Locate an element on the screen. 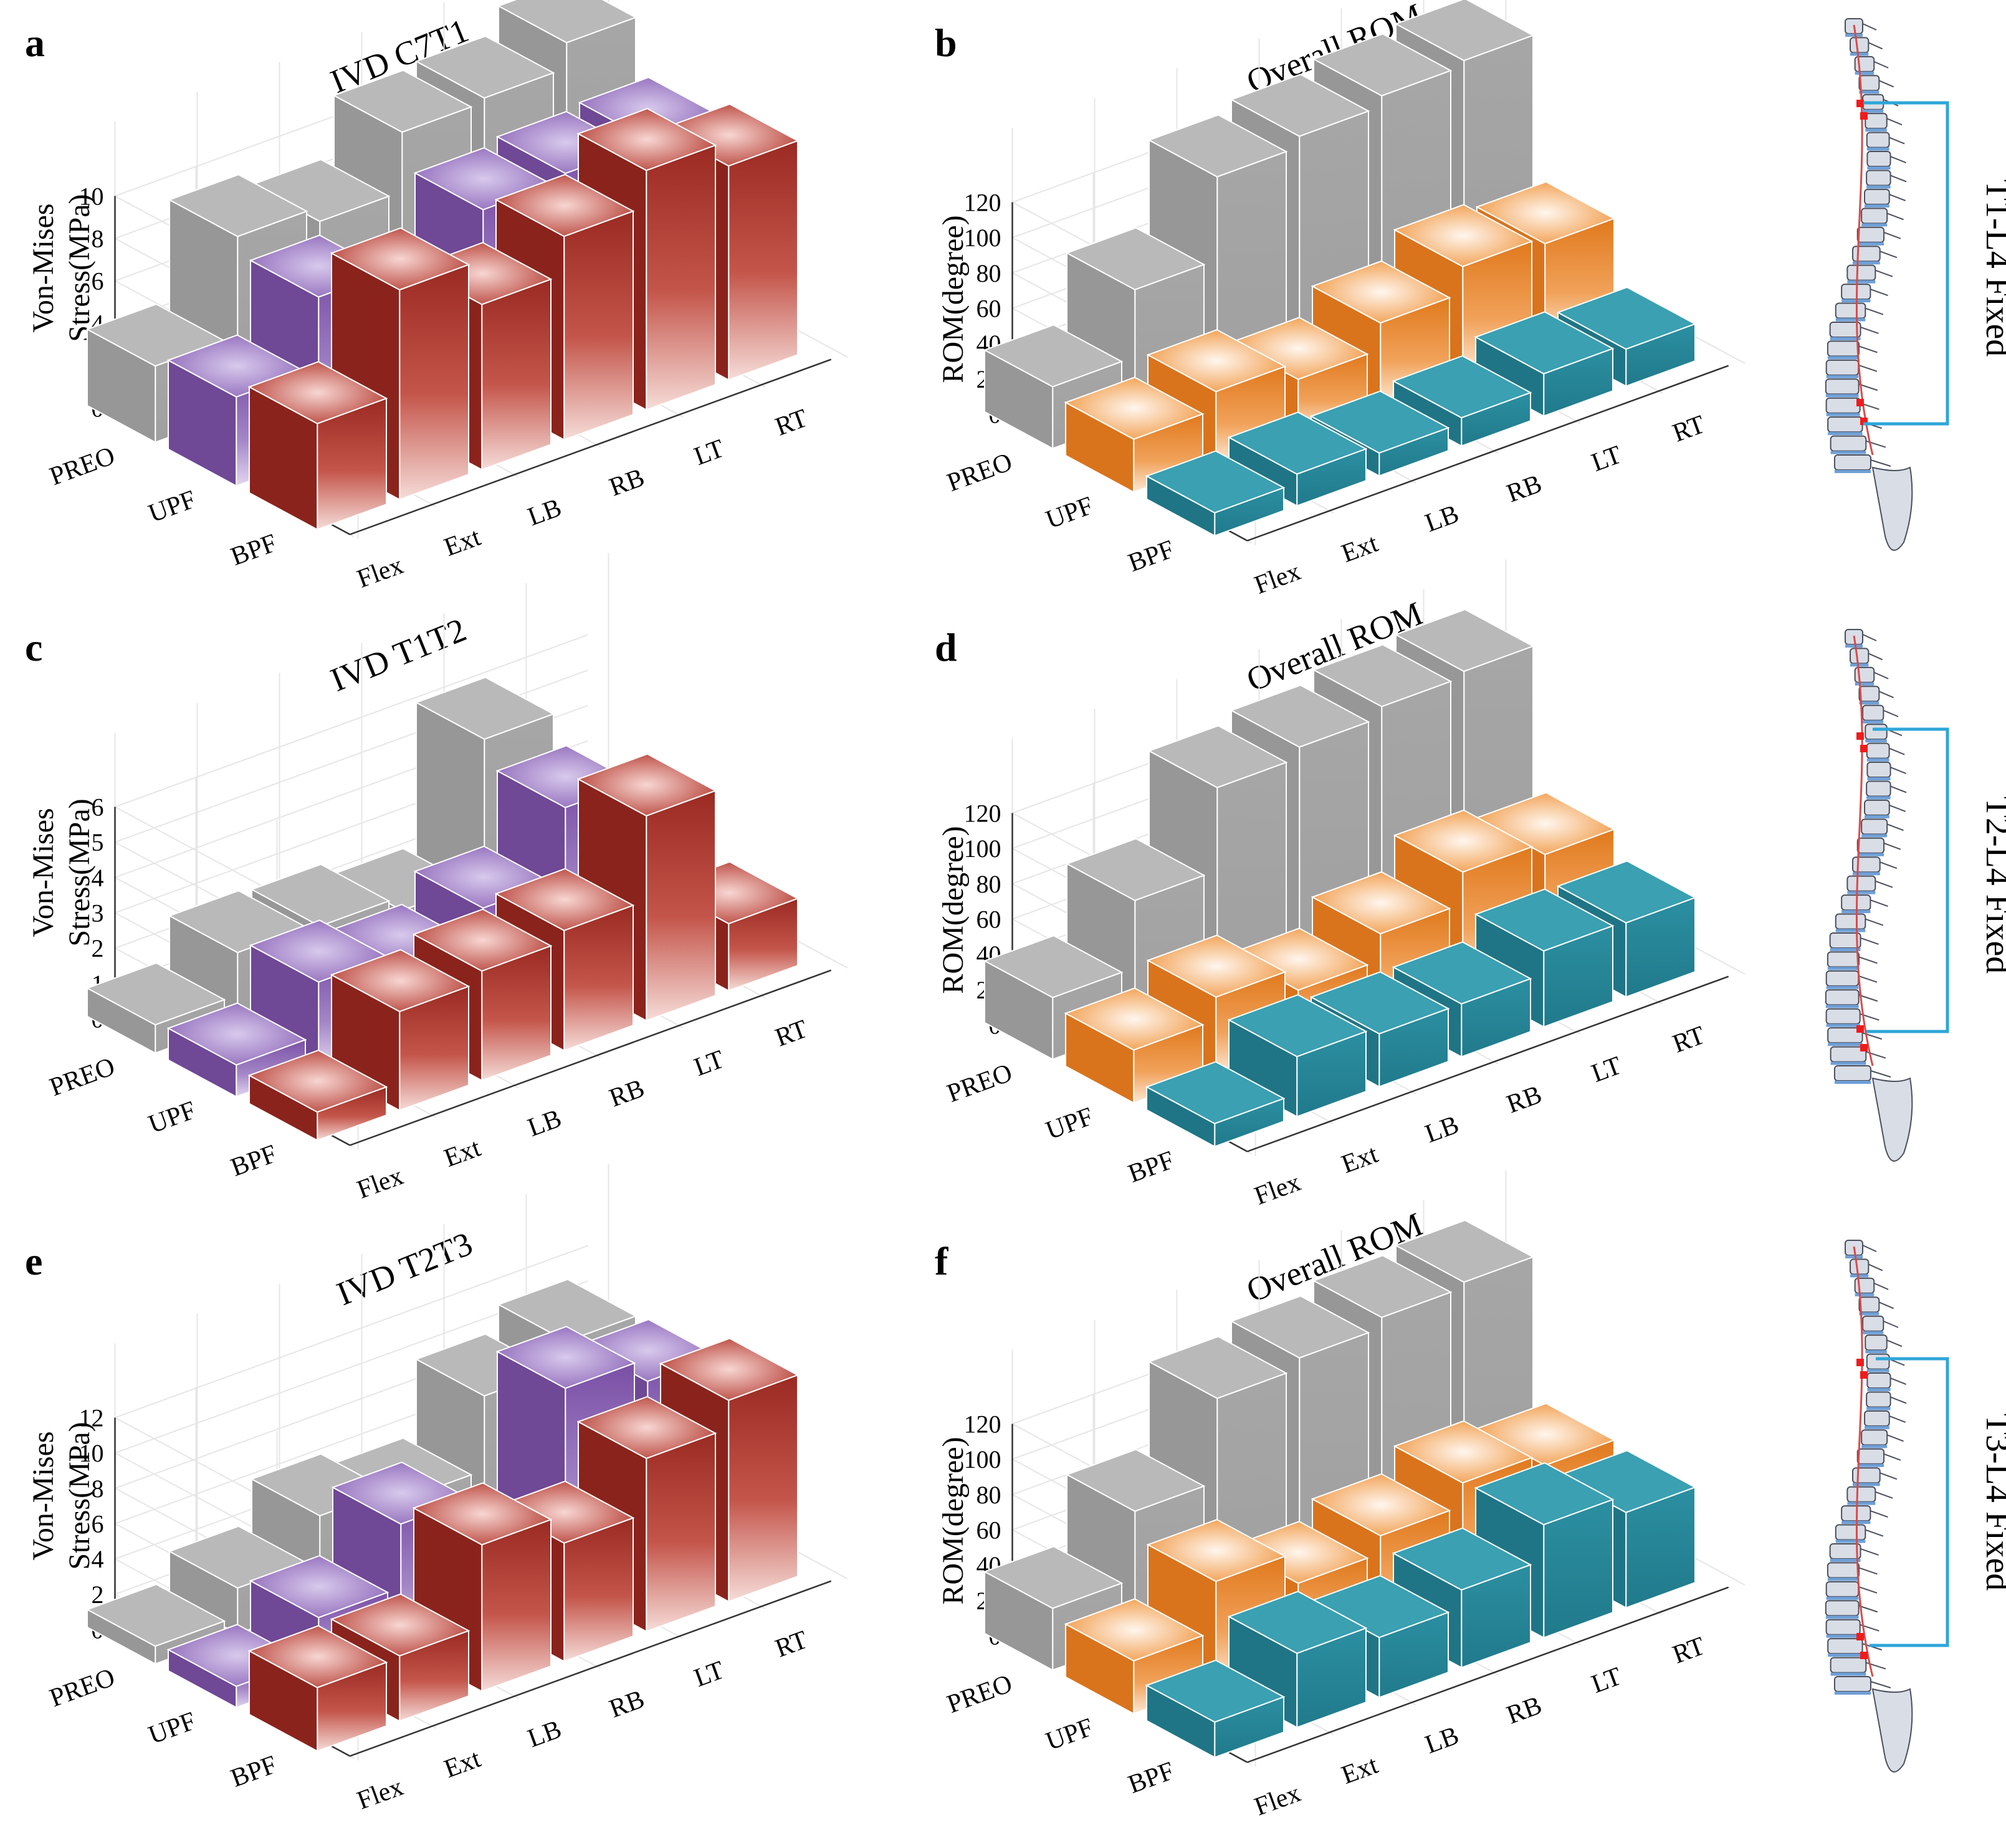 This screenshot has width=2006, height=1848. z-tick-label: 12 is located at coordinates (92, 1418).